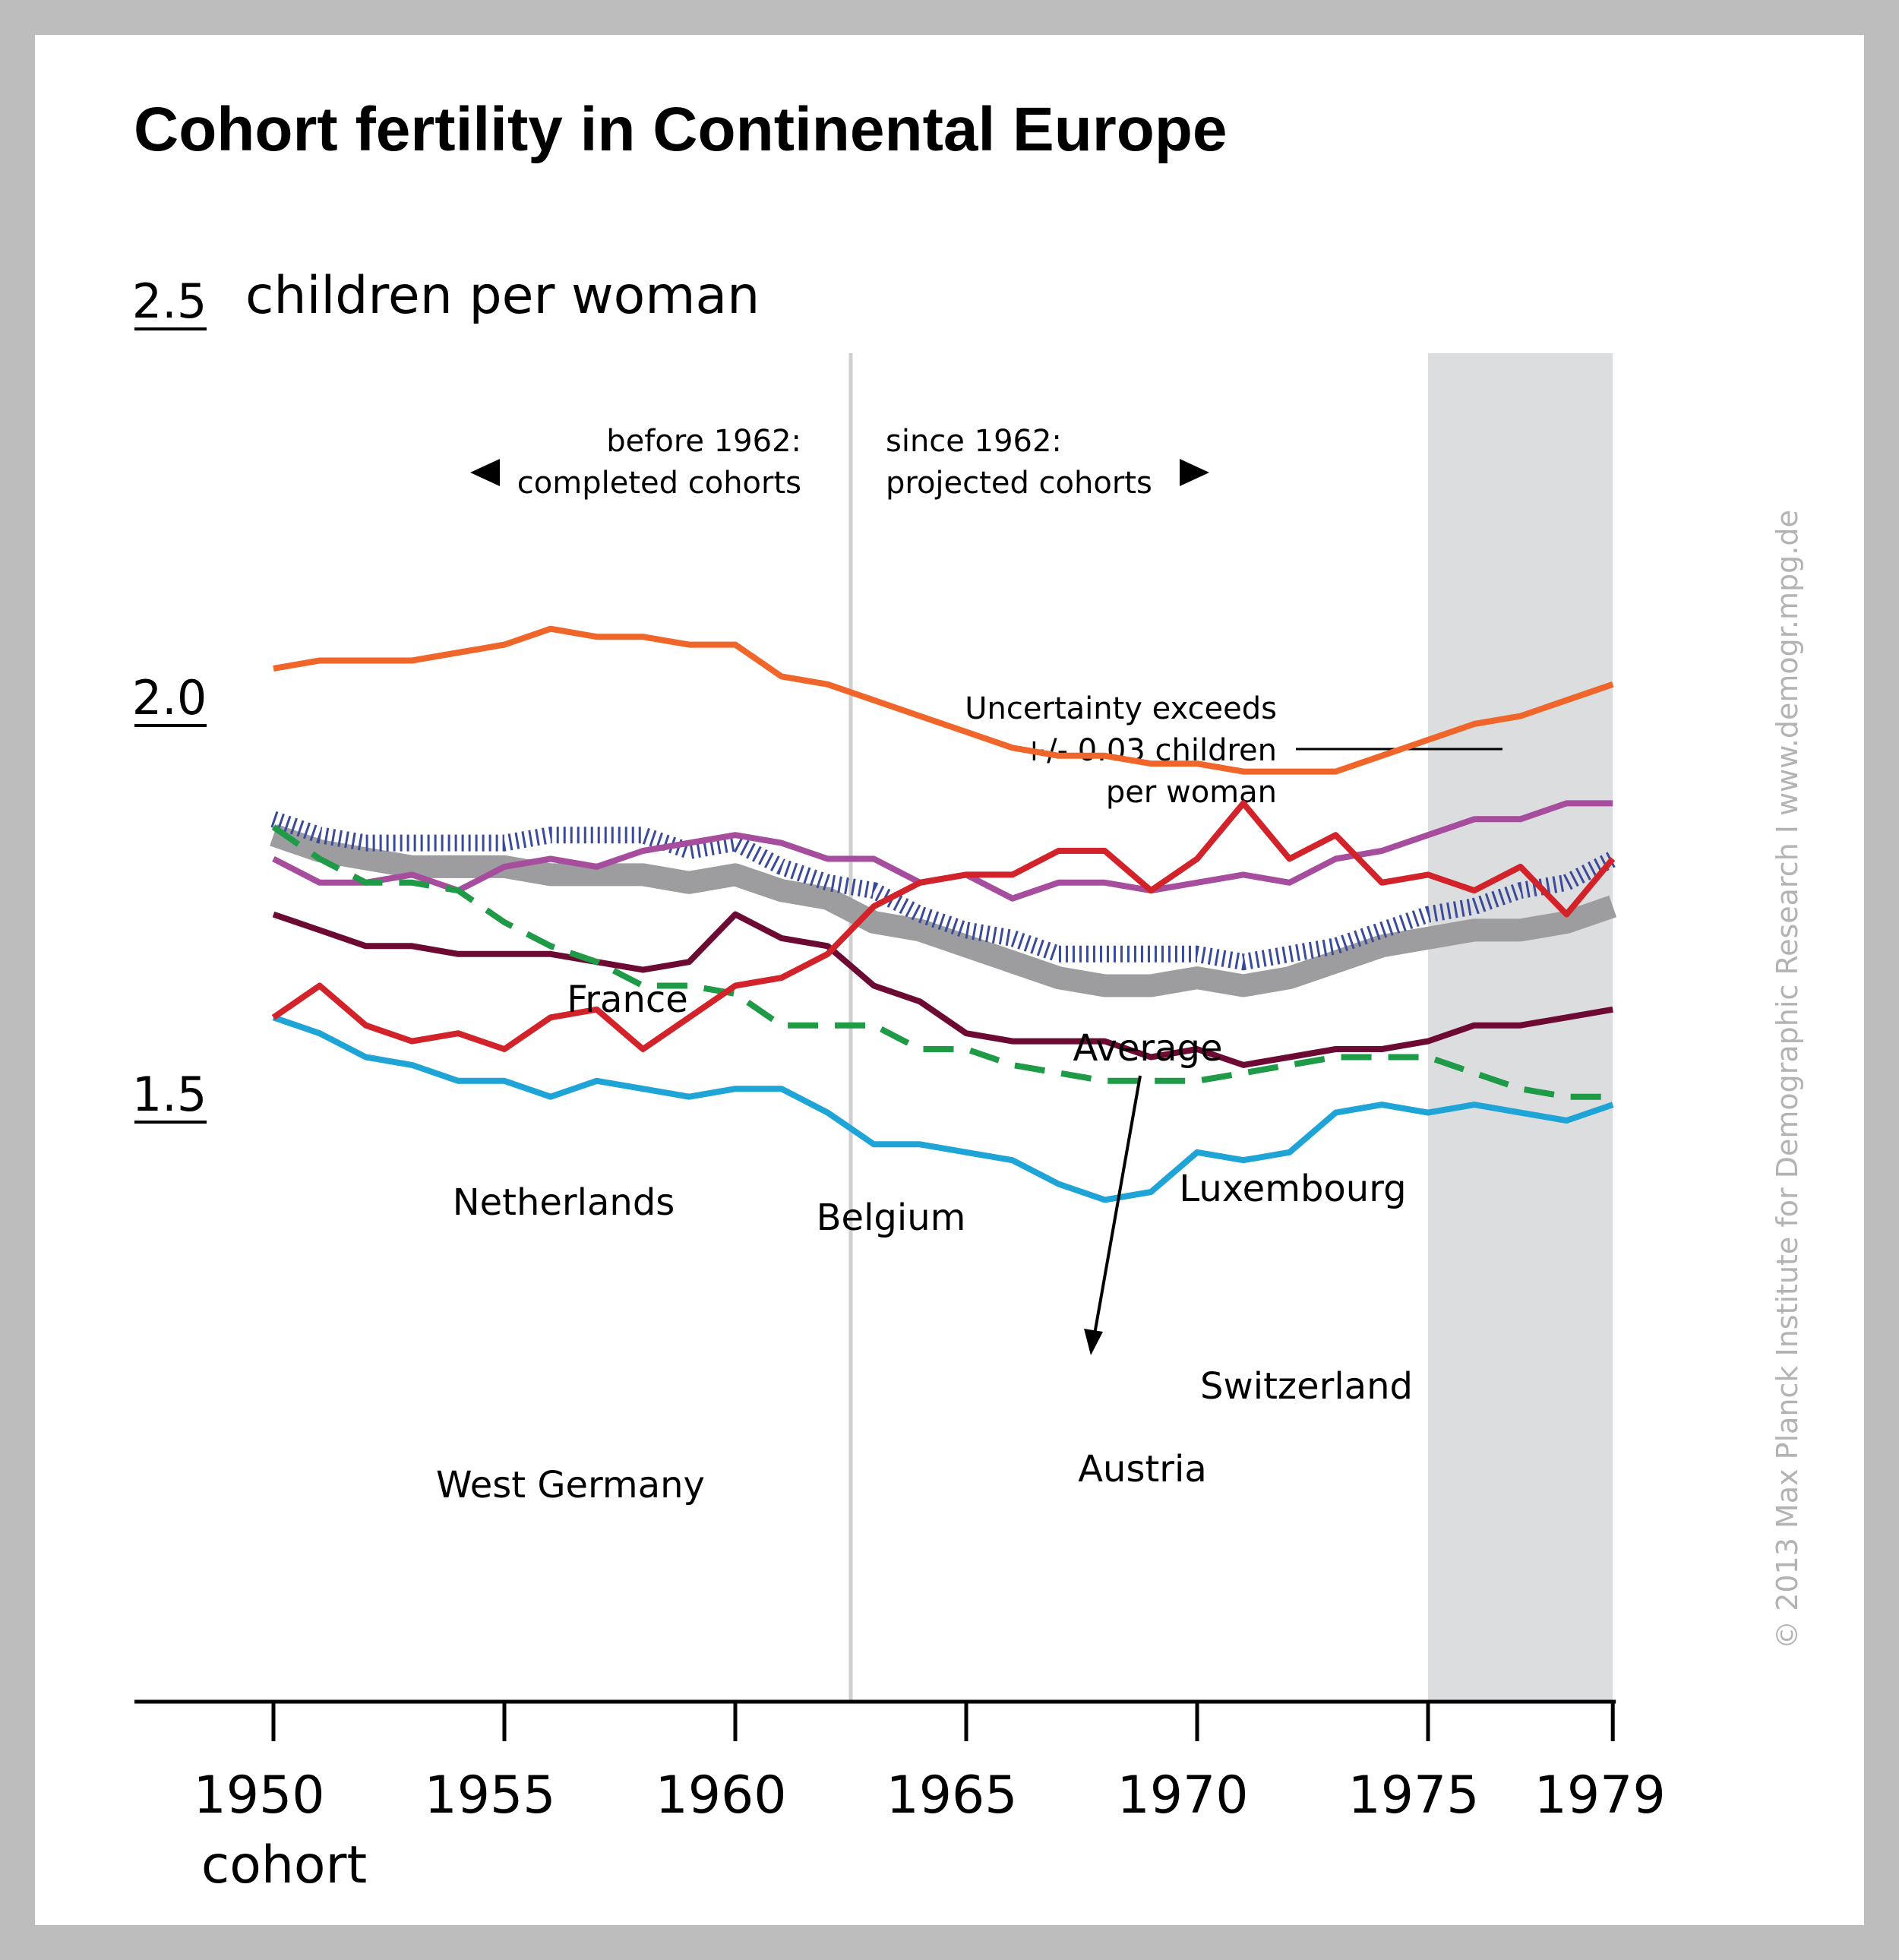  I want to click on series-luxembourg, so click(944, 926).